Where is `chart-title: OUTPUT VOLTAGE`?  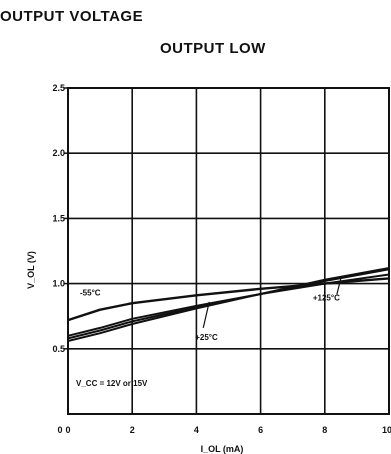 chart-title: OUTPUT VOLTAGE is located at coordinates (72, 16).